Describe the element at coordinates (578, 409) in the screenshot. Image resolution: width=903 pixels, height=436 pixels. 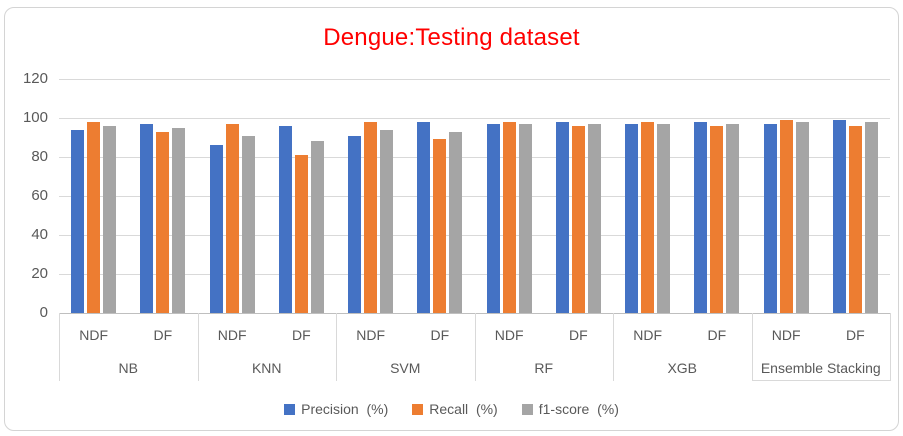
I see `legend-label: f1-score (%)` at that location.